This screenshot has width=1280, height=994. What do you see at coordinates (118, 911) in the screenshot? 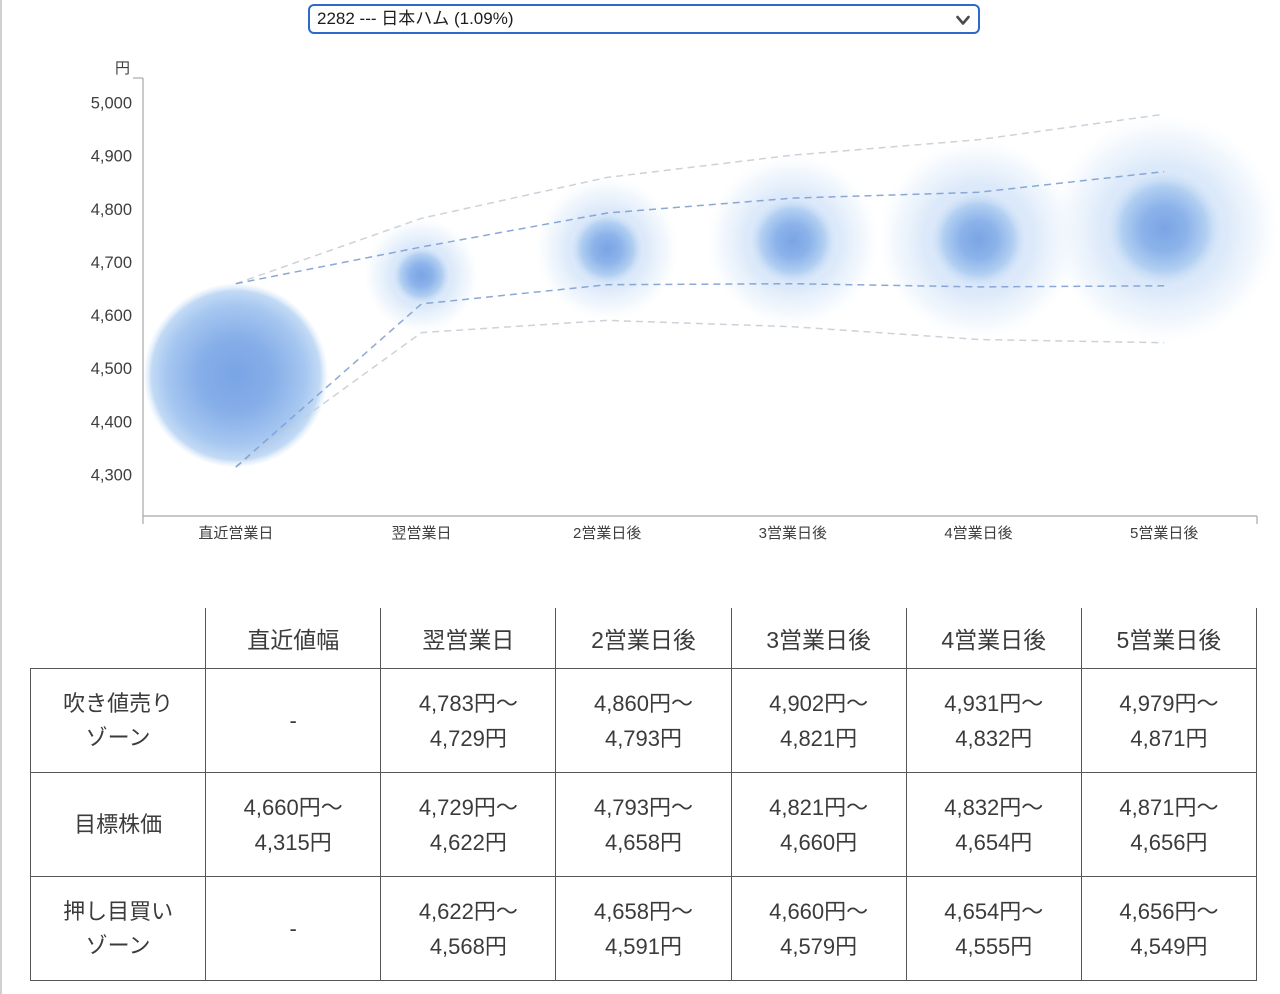
I see `row-label-line: 押し目買い` at bounding box center [118, 911].